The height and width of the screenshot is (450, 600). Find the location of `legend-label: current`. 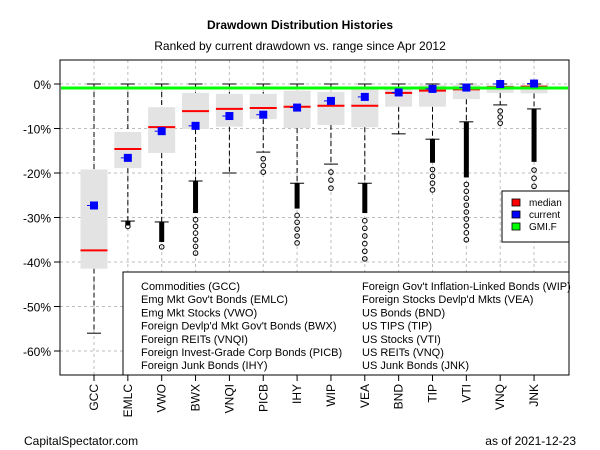

legend-label: current is located at coordinates (544, 215).